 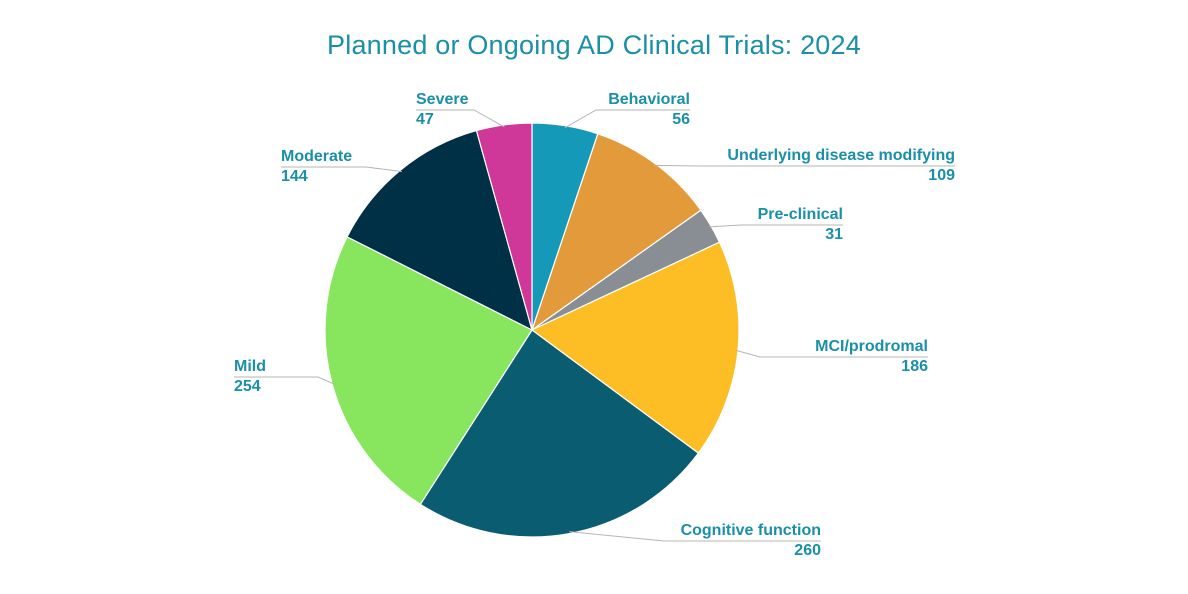 I want to click on slice-label-mild: Mild, so click(x=250, y=366).